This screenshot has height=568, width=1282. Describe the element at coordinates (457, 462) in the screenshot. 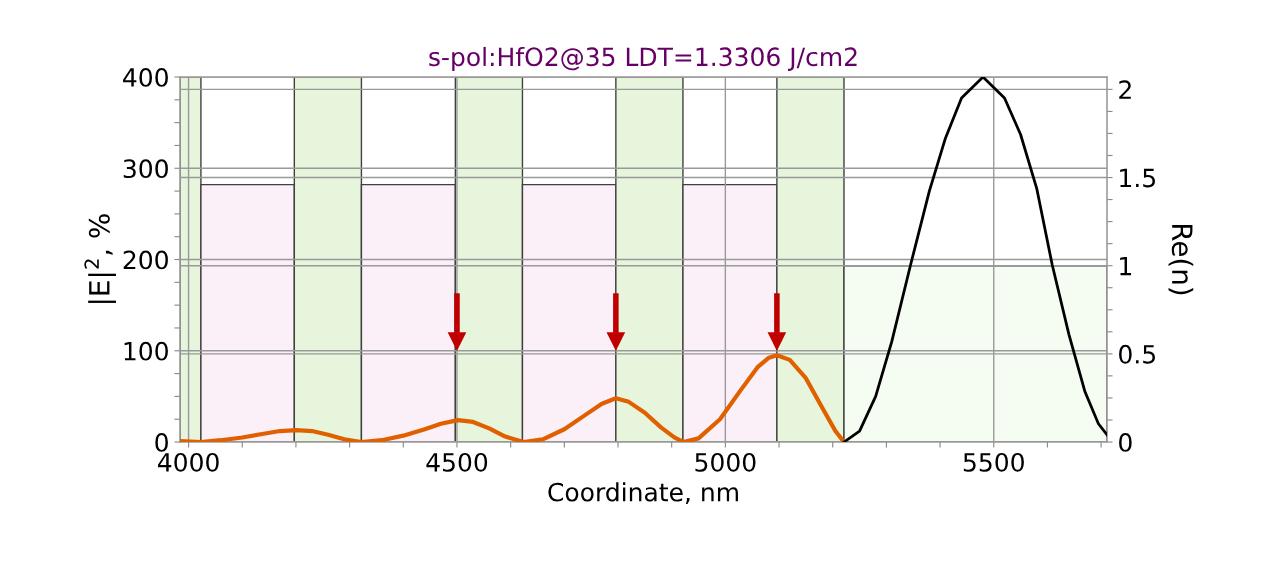

I see `x-tick-label: 4500` at that location.